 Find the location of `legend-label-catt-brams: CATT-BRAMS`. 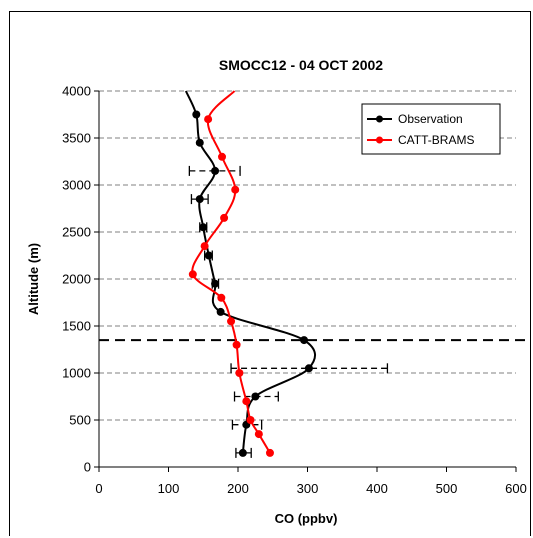

legend-label-catt-brams: CATT-BRAMS is located at coordinates (436, 140).